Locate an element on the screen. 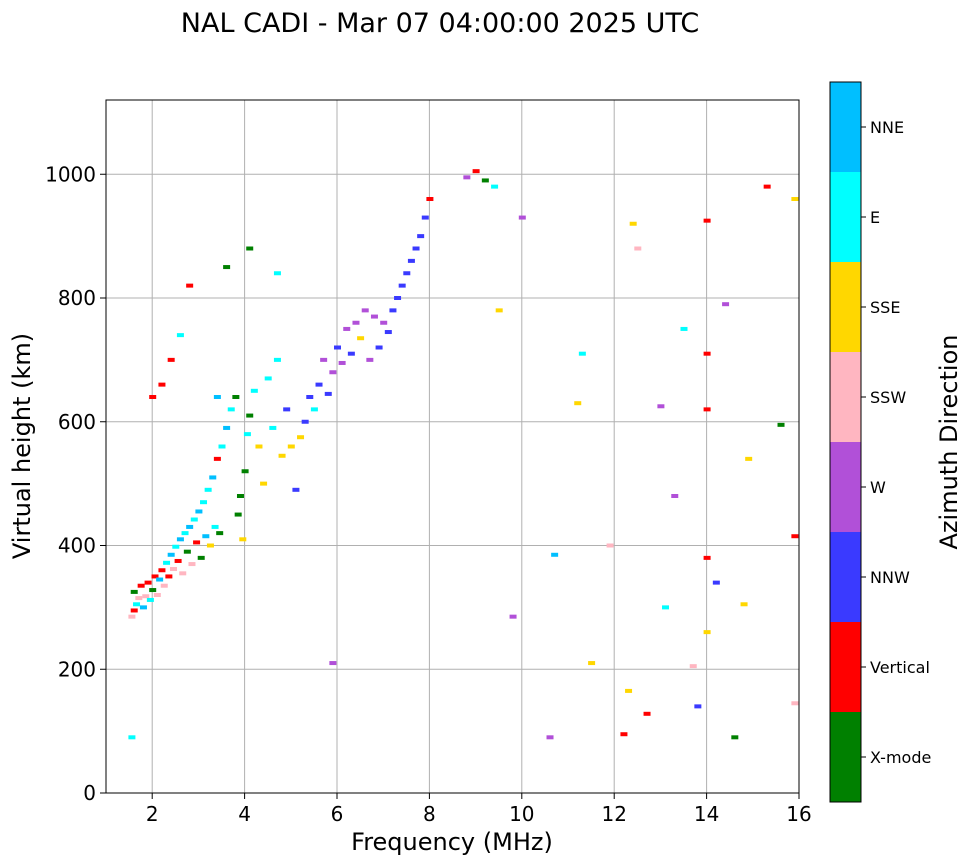 This screenshot has height=865, width=972. x-axis-label: Frequency (MHz) is located at coordinates (452, 842).